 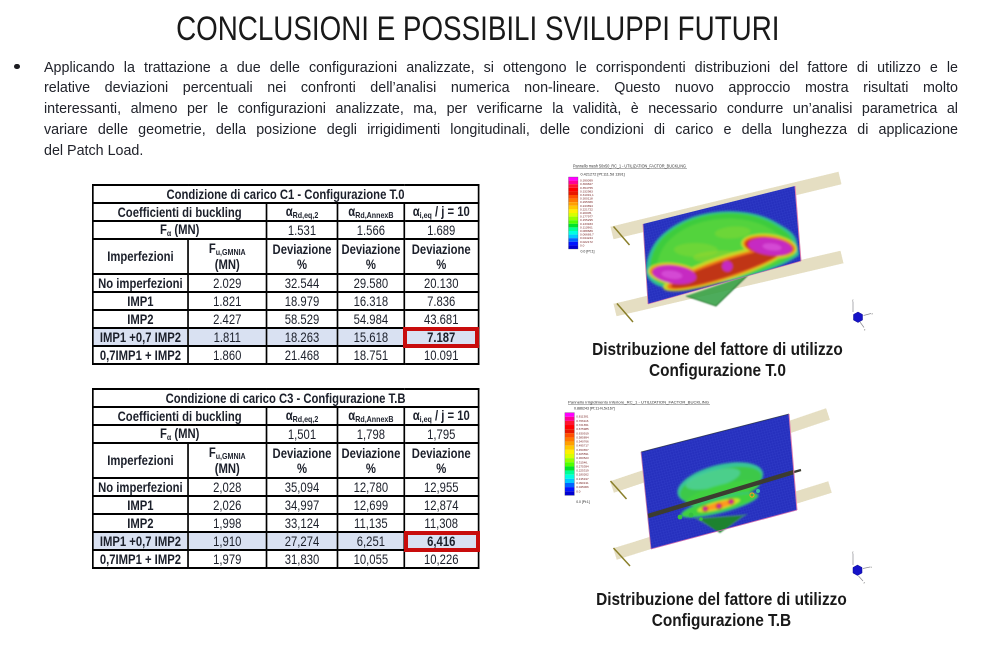 What do you see at coordinates (582, 458) in the screenshot?
I see `svg-text: 0.360523` at bounding box center [582, 458].